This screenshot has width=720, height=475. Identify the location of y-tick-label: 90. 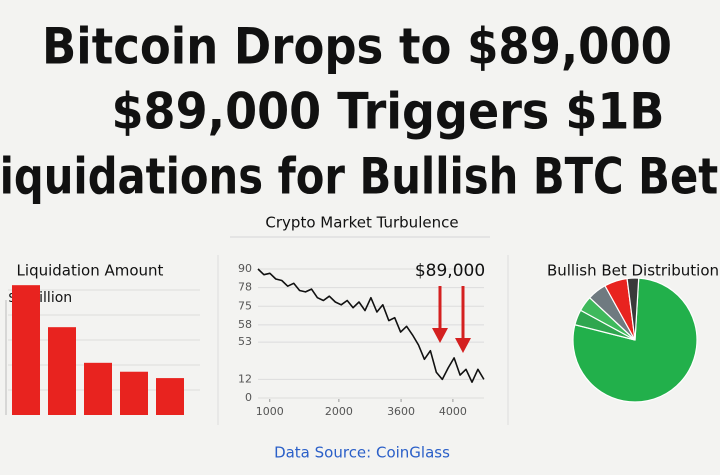
(245, 268).